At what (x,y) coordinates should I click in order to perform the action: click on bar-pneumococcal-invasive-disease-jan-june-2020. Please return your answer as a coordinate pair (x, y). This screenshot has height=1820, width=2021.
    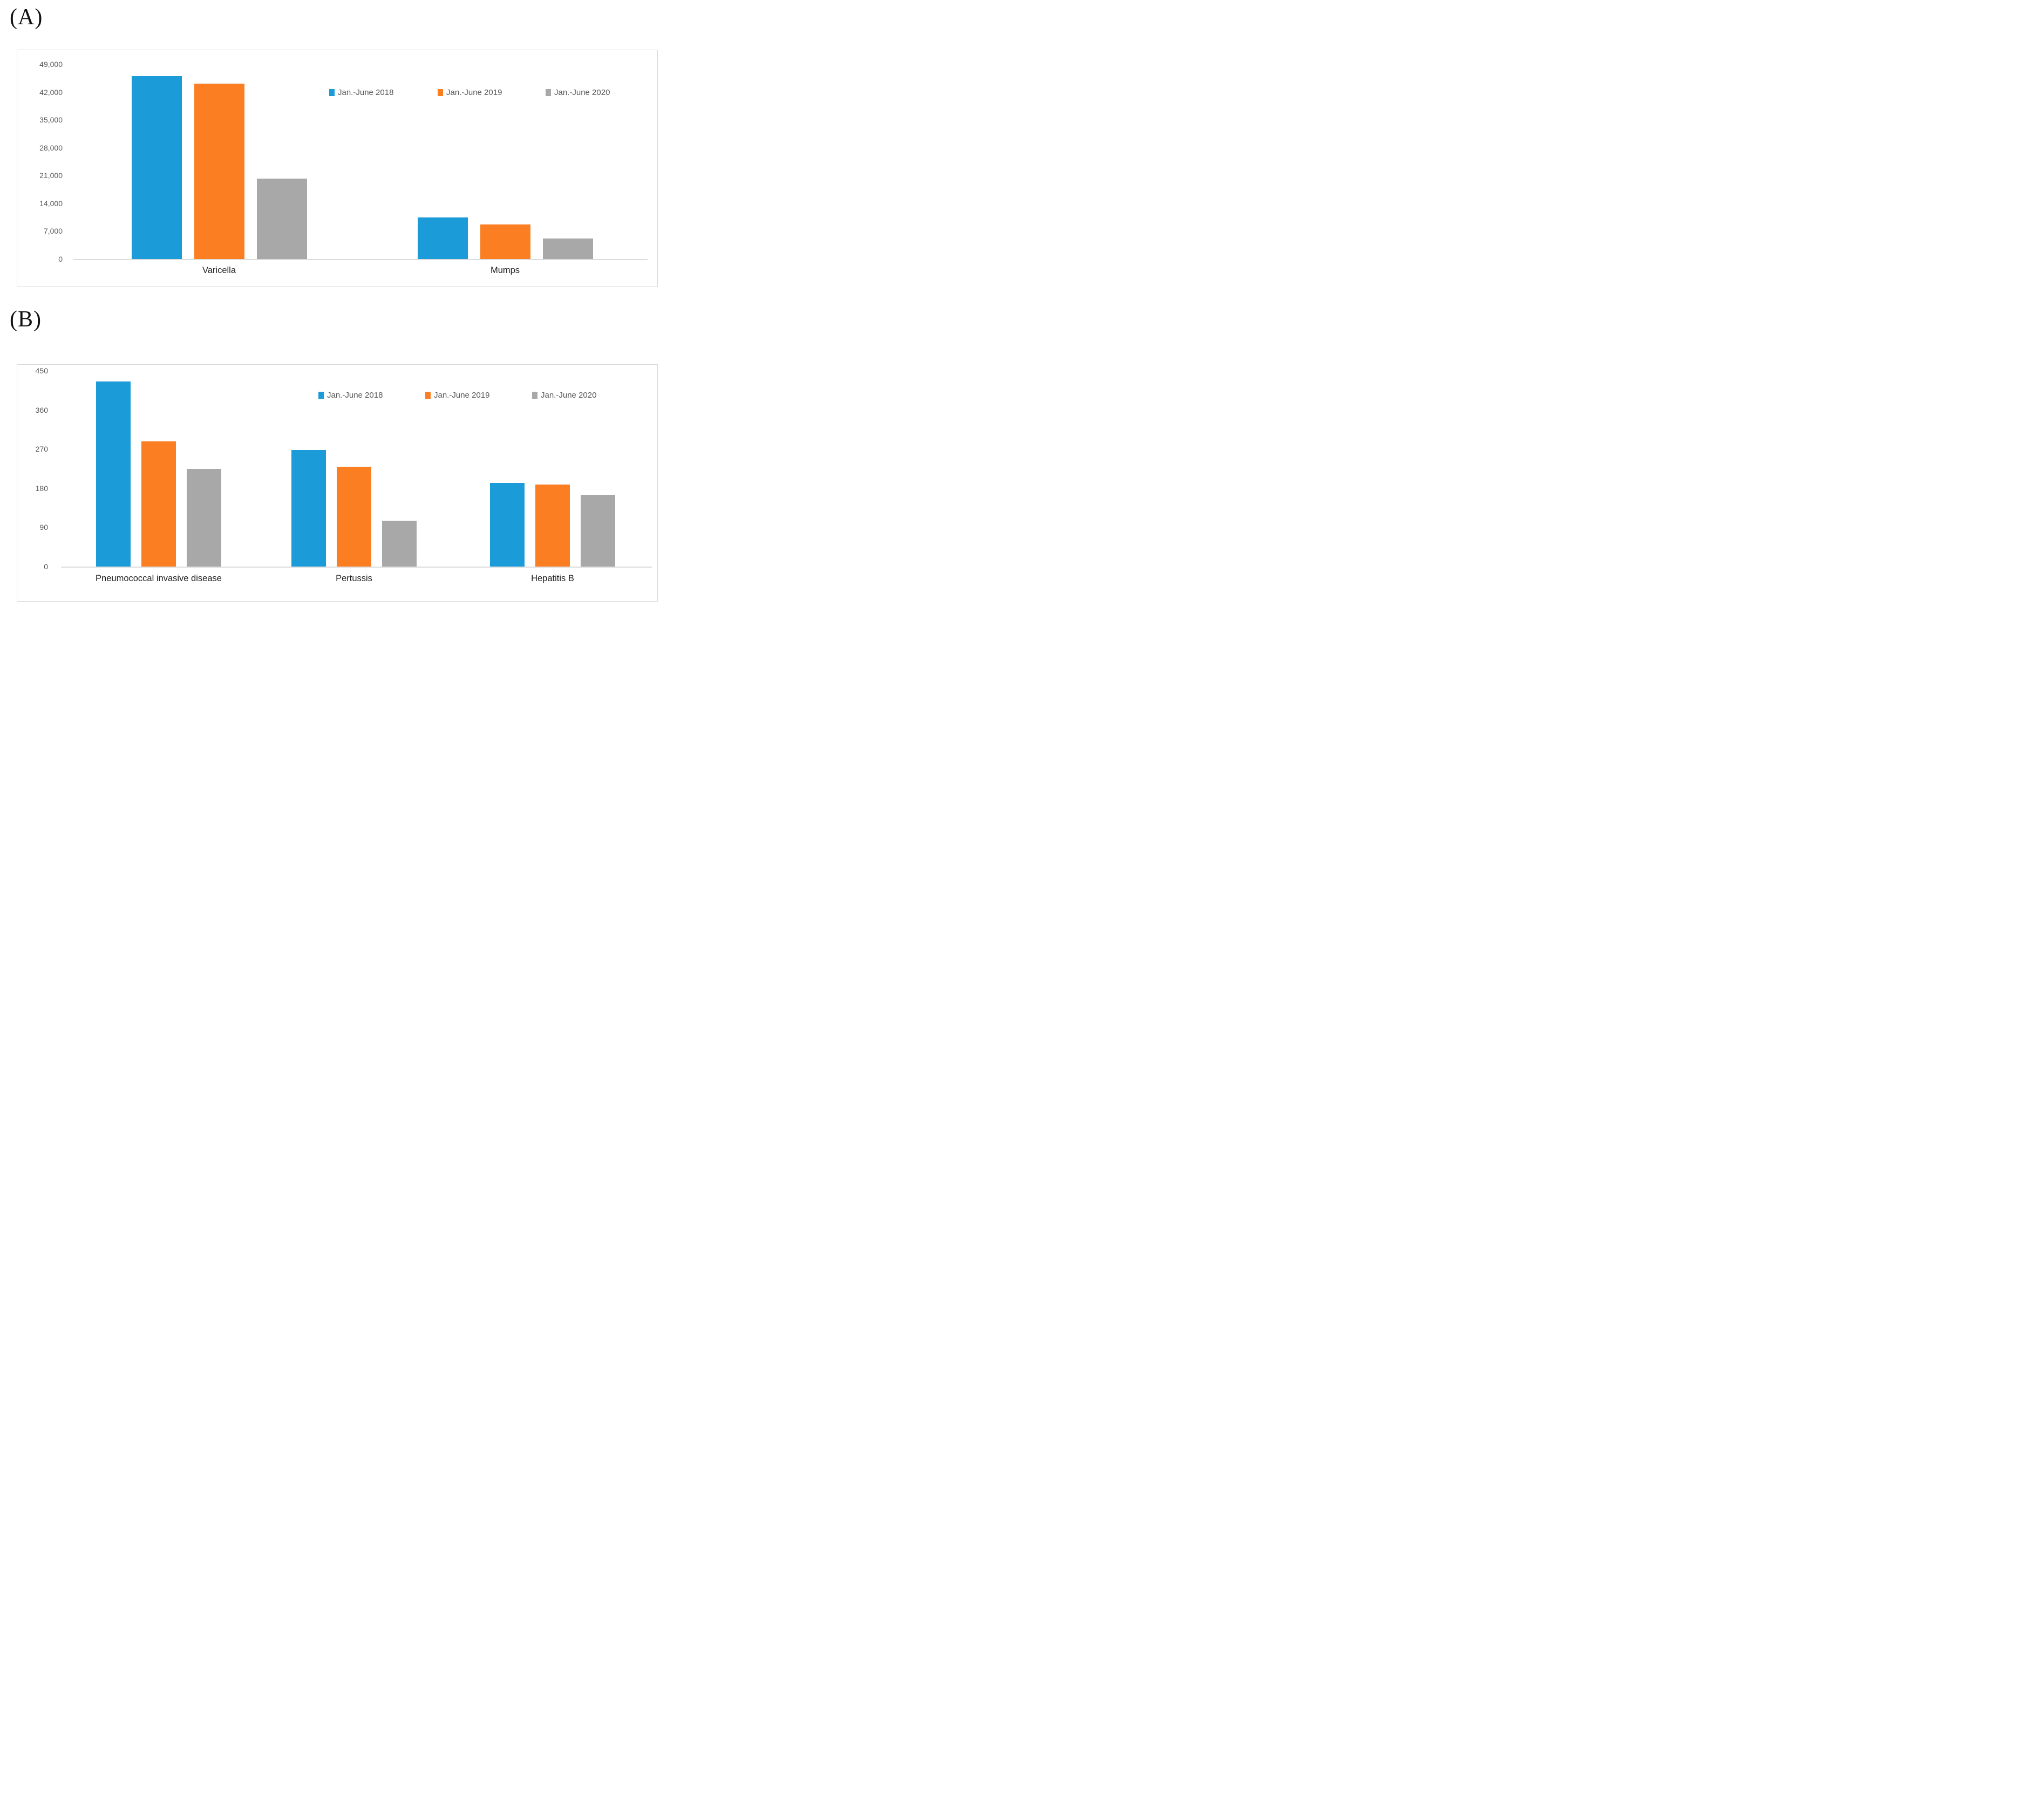
    Looking at the image, I should click on (204, 517).